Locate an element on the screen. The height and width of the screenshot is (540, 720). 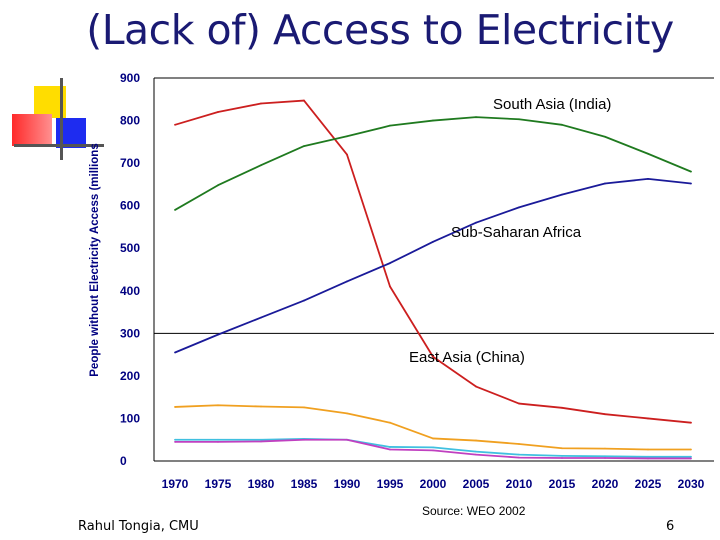
decor-square-red is located at coordinates (32, 130).